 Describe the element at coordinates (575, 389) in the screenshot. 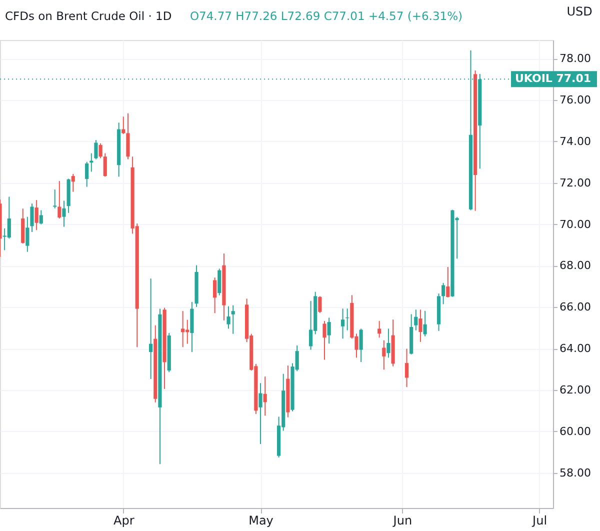

I see `y-tick-label: 62.00` at that location.